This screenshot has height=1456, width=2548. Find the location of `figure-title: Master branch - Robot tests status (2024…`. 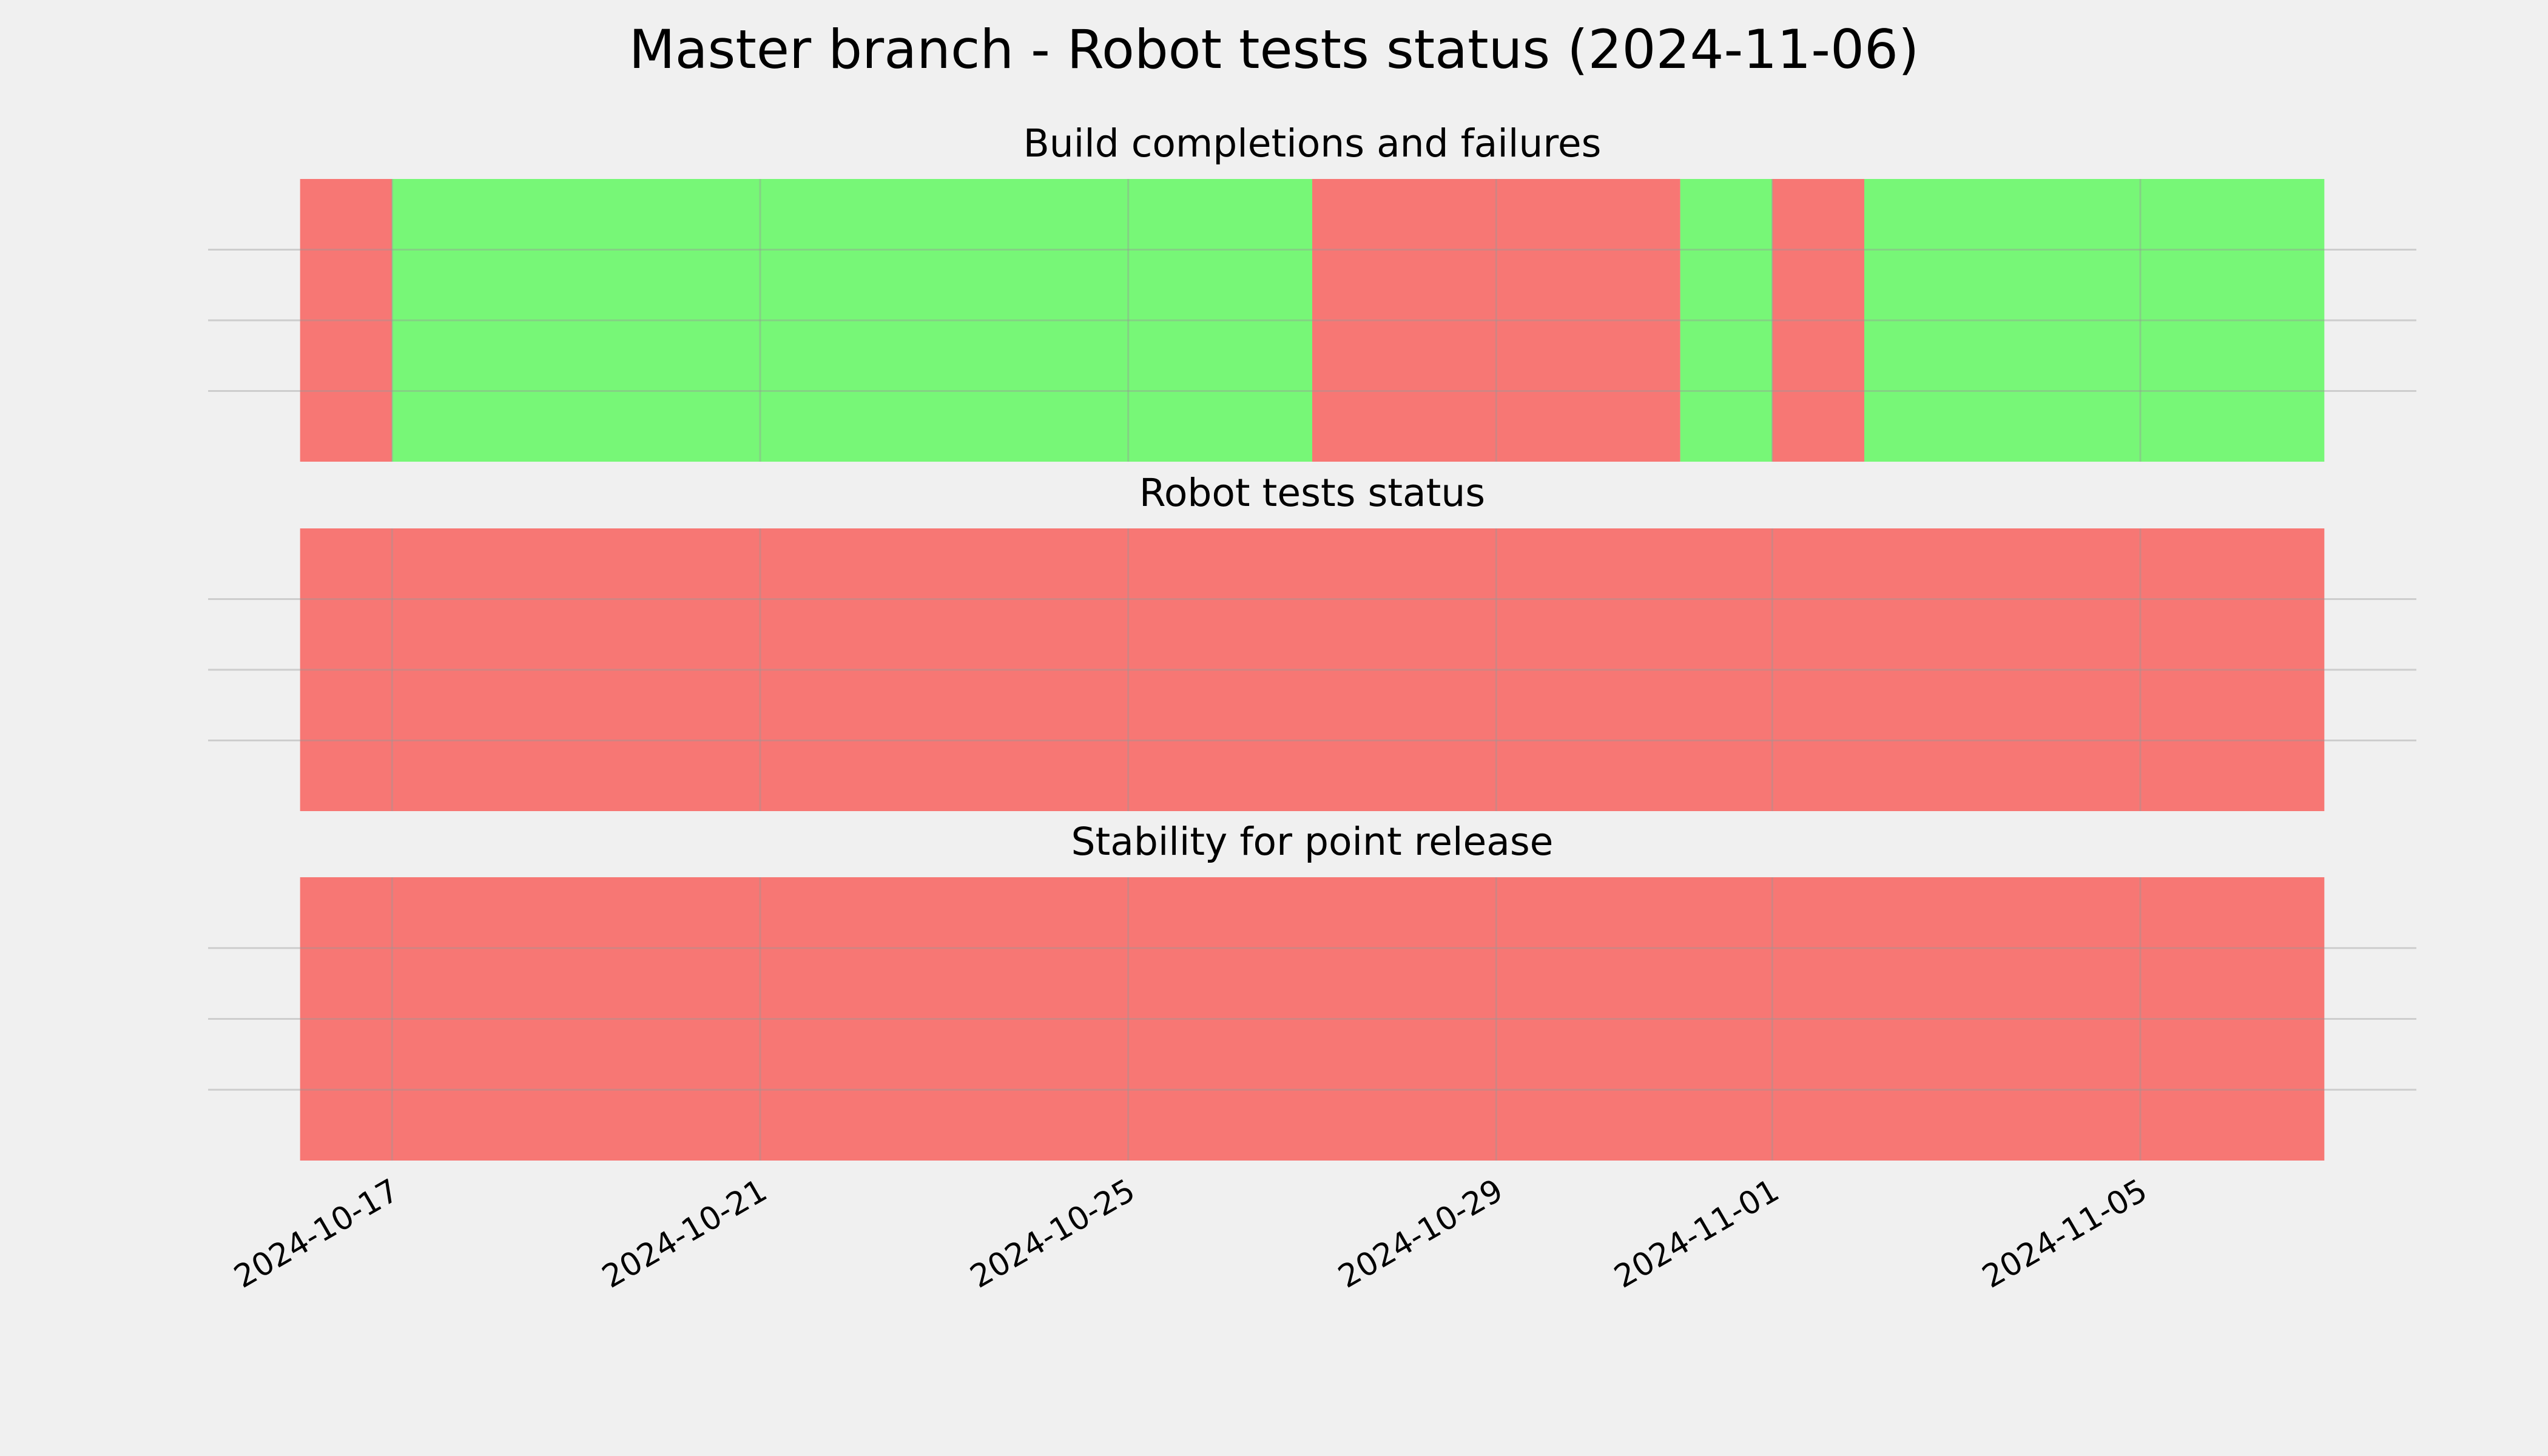

figure-title: Master branch - Robot tests status (2024… is located at coordinates (1274, 49).